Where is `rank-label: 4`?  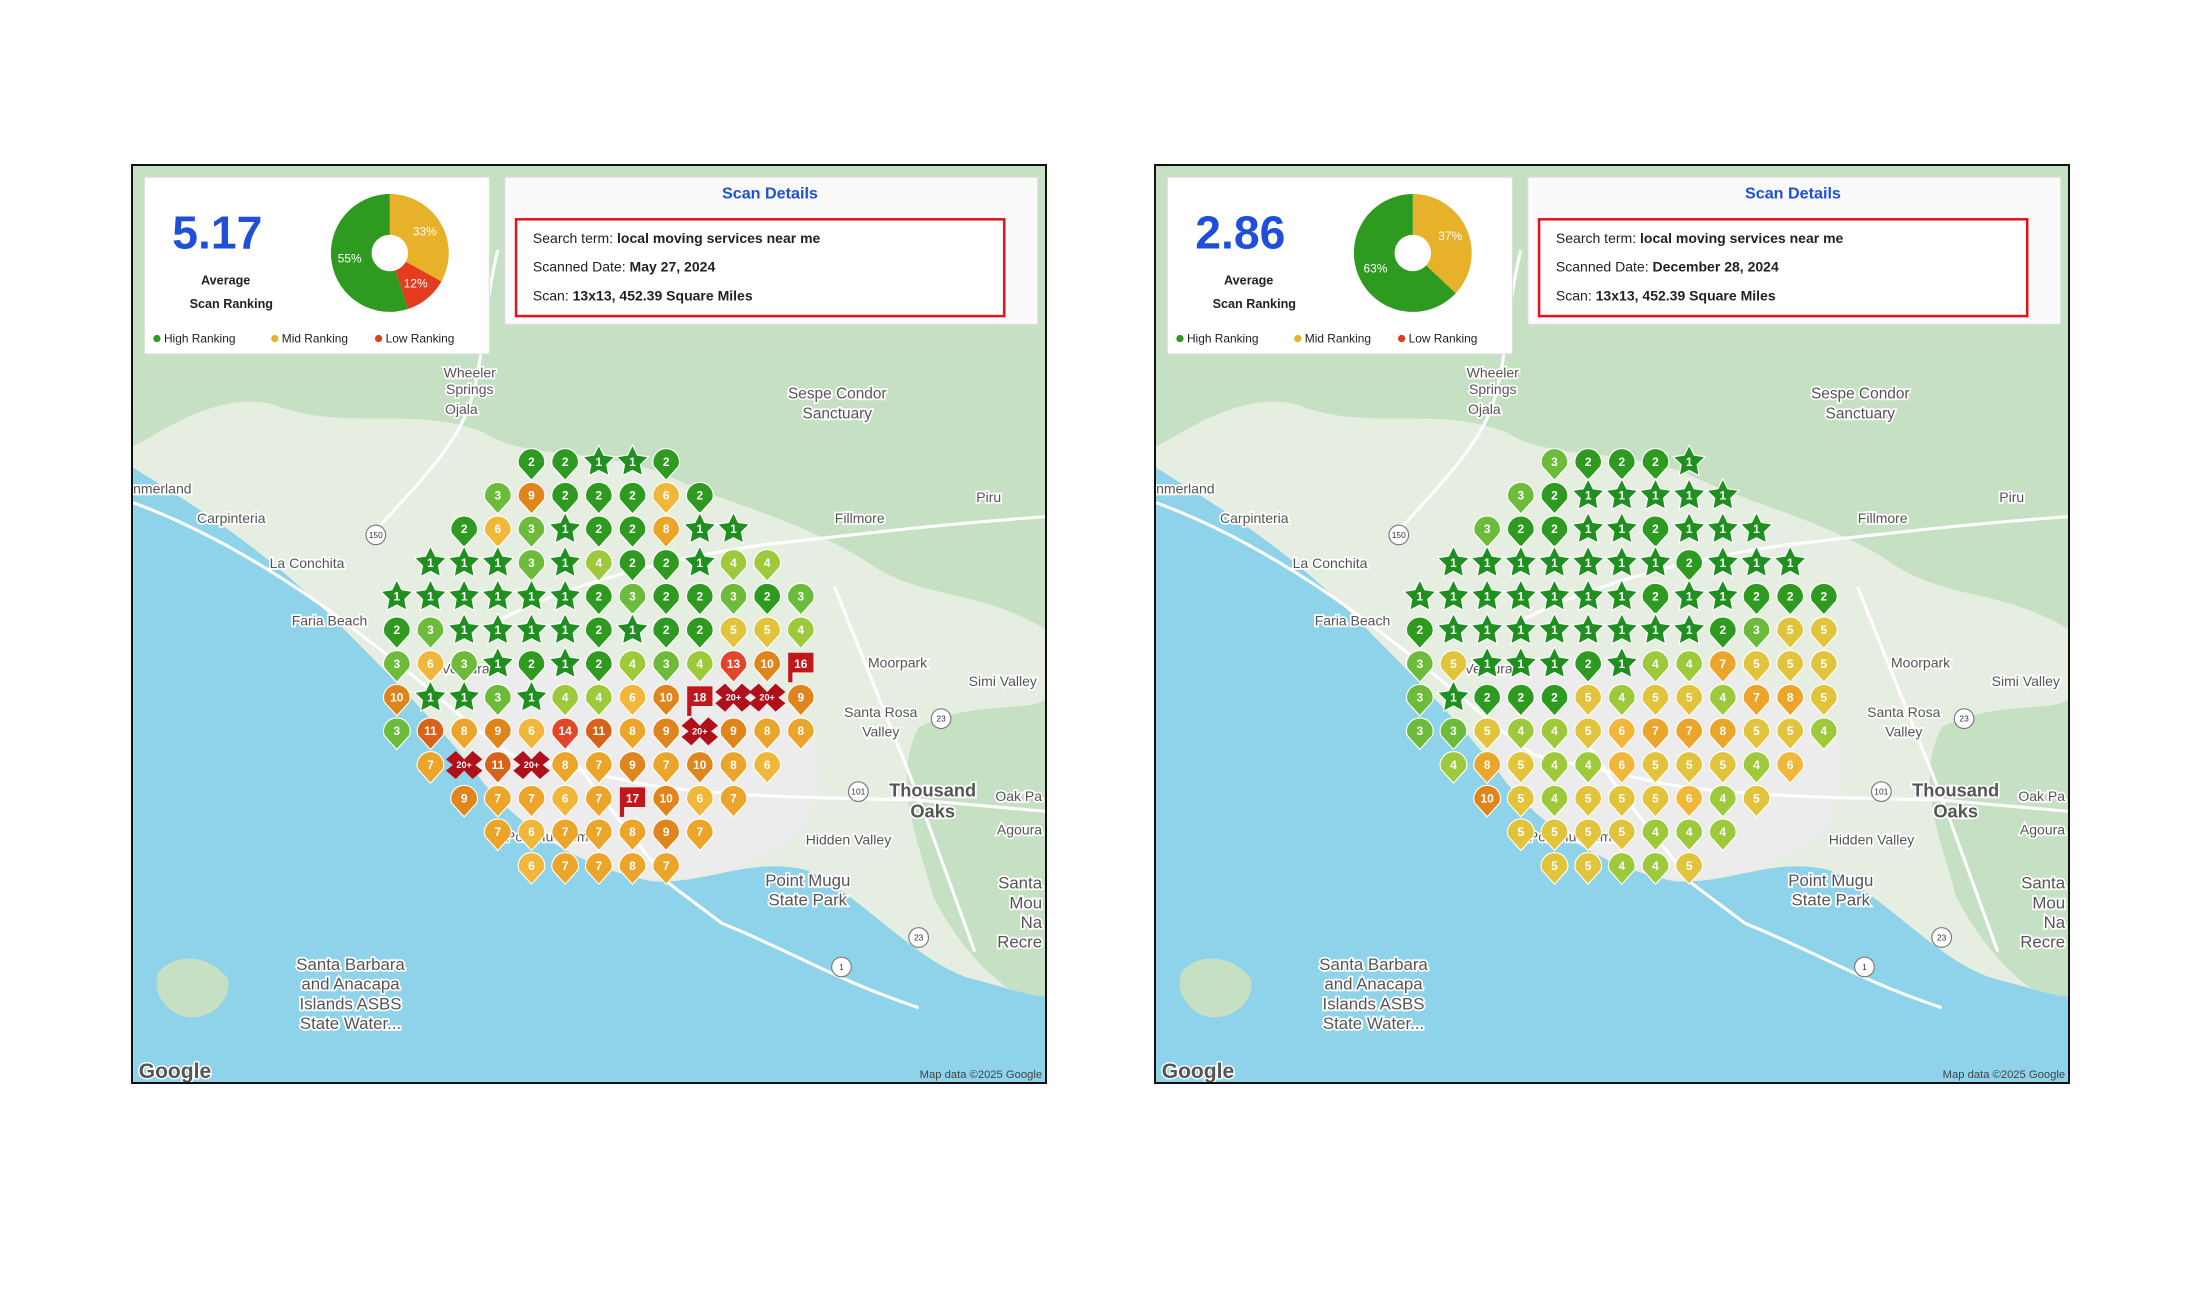 rank-label: 4 is located at coordinates (1453, 765).